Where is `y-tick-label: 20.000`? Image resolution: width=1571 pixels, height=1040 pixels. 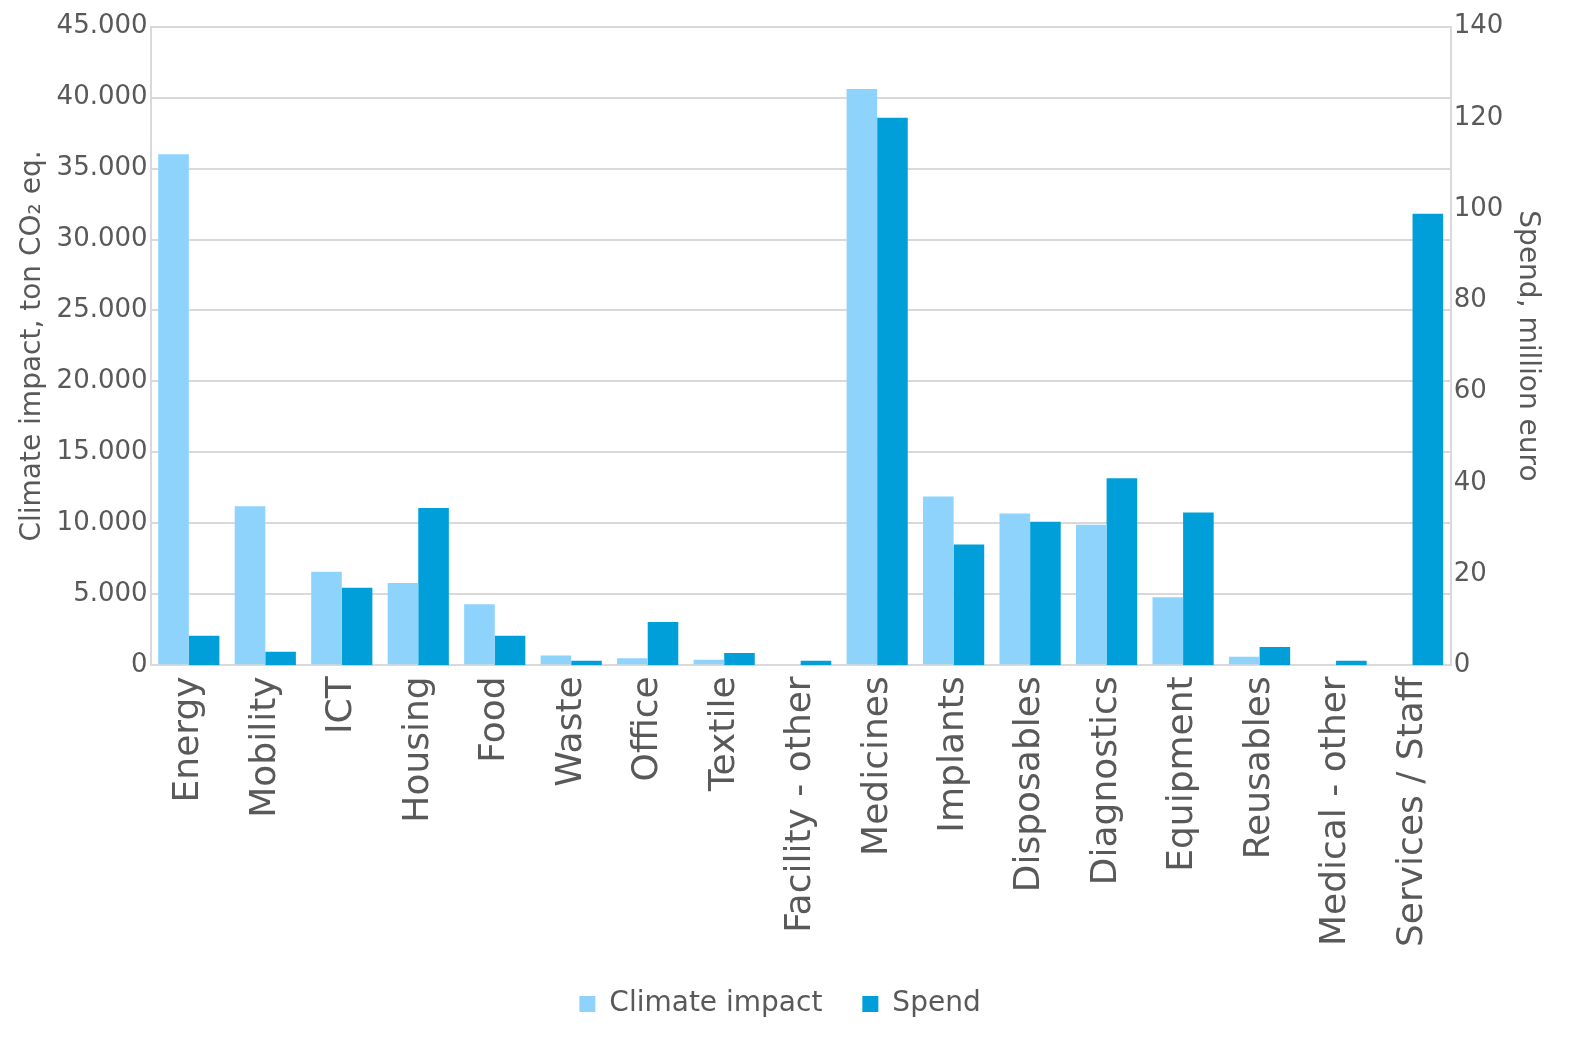 y-tick-label: 20.000 is located at coordinates (102, 379).